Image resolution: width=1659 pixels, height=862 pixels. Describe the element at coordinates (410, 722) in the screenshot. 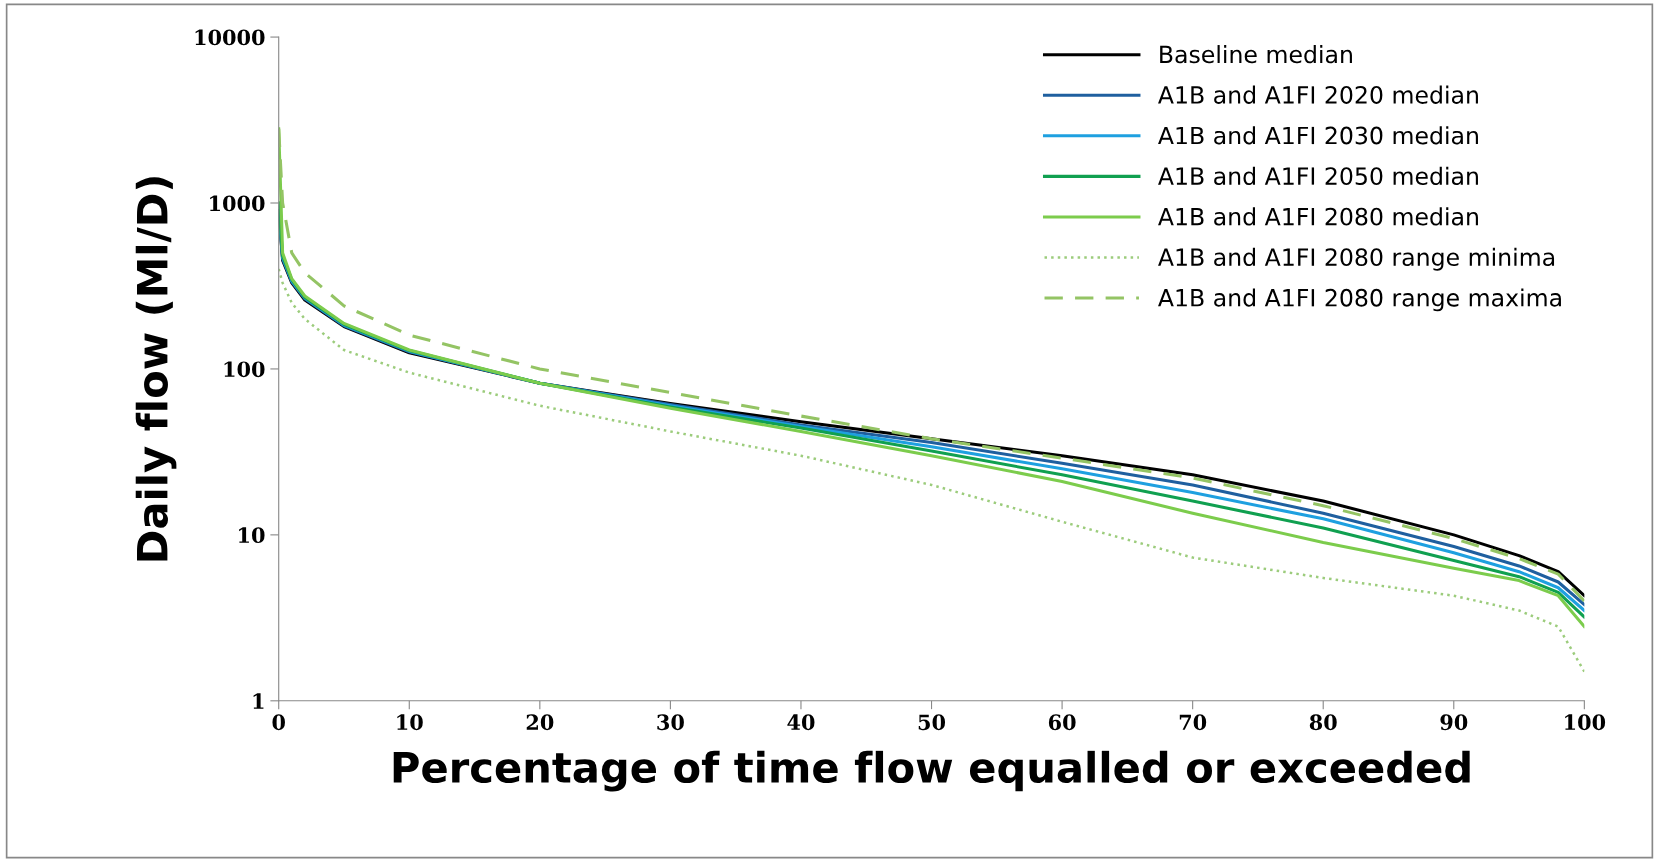

I see `x-tick-label: 10` at that location.